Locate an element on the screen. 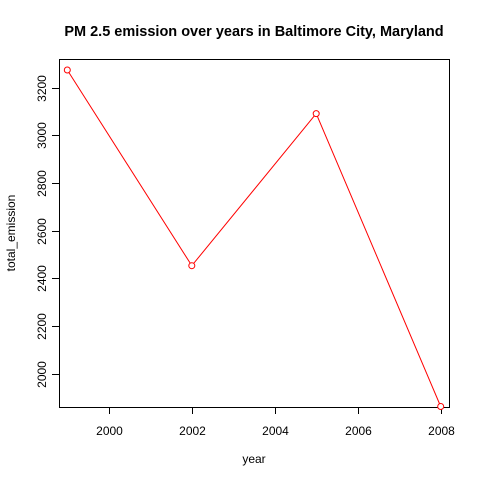  x-axis-label: year is located at coordinates (253, 459).